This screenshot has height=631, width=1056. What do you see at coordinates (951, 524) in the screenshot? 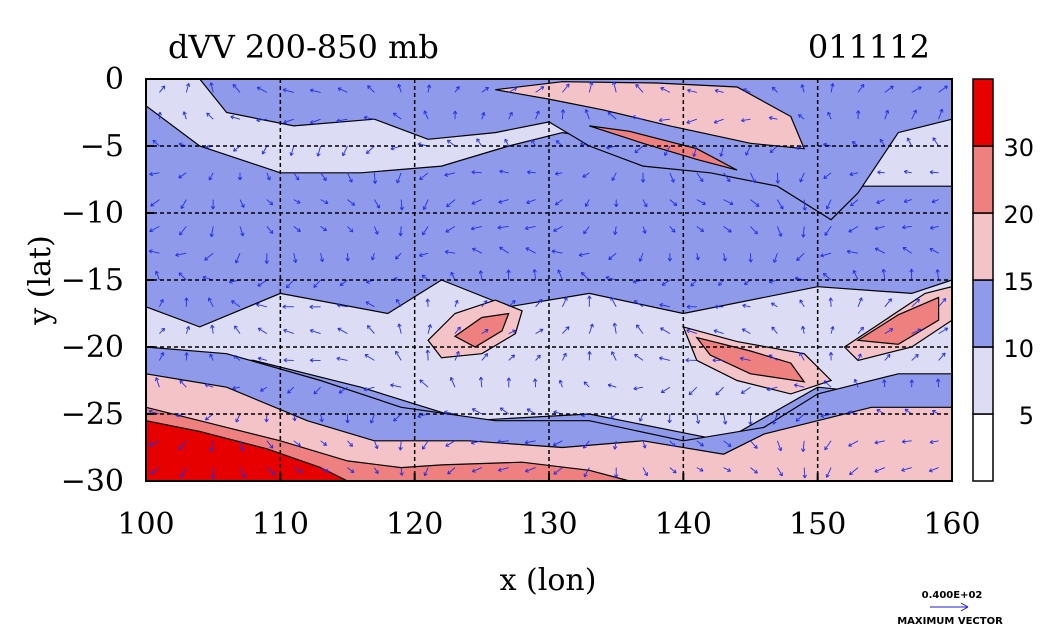
I see `x-tick-label: 160` at bounding box center [951, 524].